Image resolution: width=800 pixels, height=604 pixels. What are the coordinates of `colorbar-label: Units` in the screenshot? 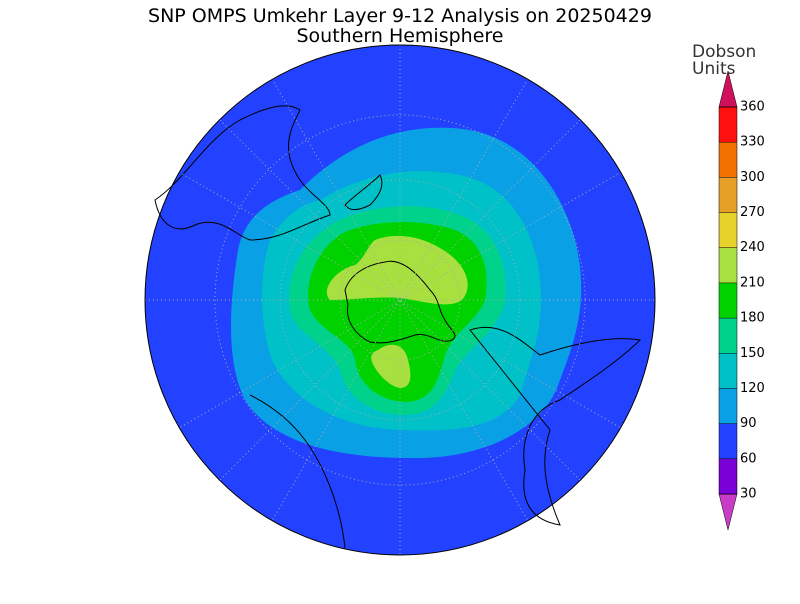 It's located at (714, 69).